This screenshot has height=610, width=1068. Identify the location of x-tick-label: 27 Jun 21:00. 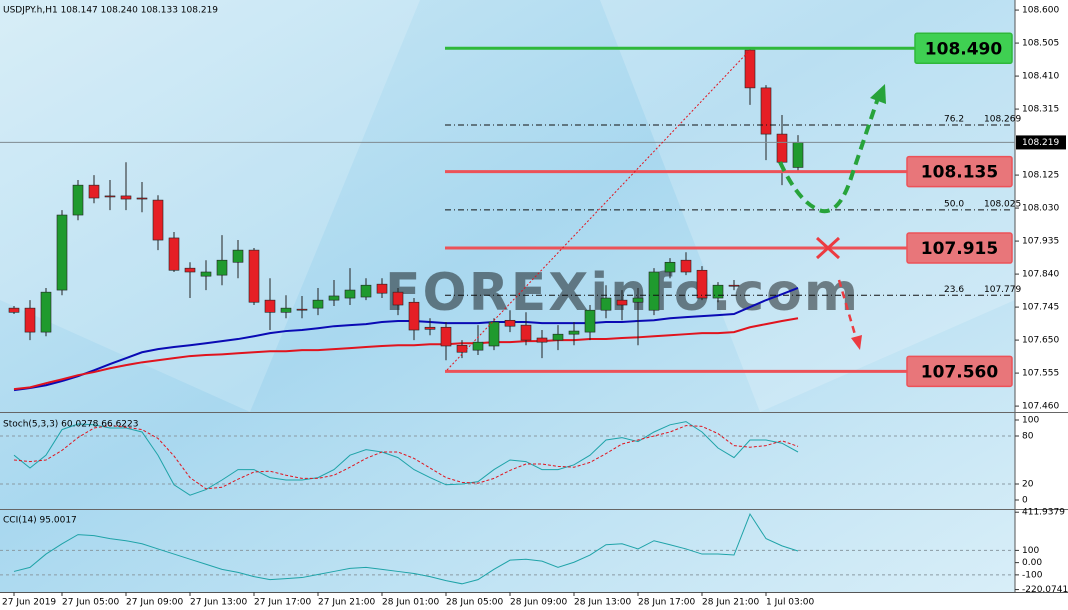
(346, 603).